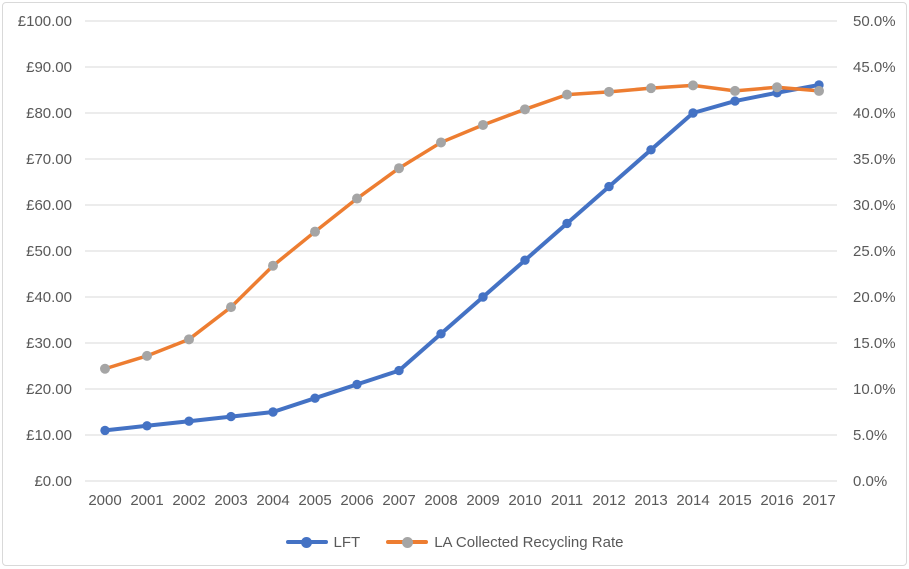  What do you see at coordinates (347, 542) in the screenshot?
I see `legend-label-lft: LFT` at bounding box center [347, 542].